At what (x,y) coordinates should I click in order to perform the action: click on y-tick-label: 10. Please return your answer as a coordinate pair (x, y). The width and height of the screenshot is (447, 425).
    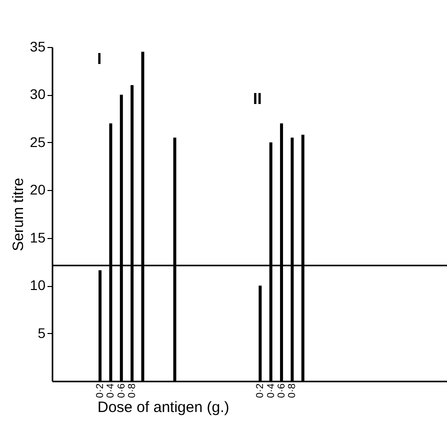
    Looking at the image, I should click on (38, 285).